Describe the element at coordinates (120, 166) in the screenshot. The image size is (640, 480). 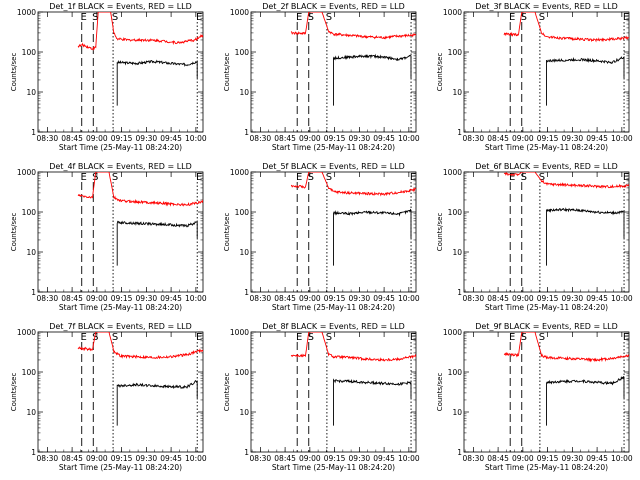
I see `panel-title: Det_4f BLACK = Events, RED = LLD` at that location.